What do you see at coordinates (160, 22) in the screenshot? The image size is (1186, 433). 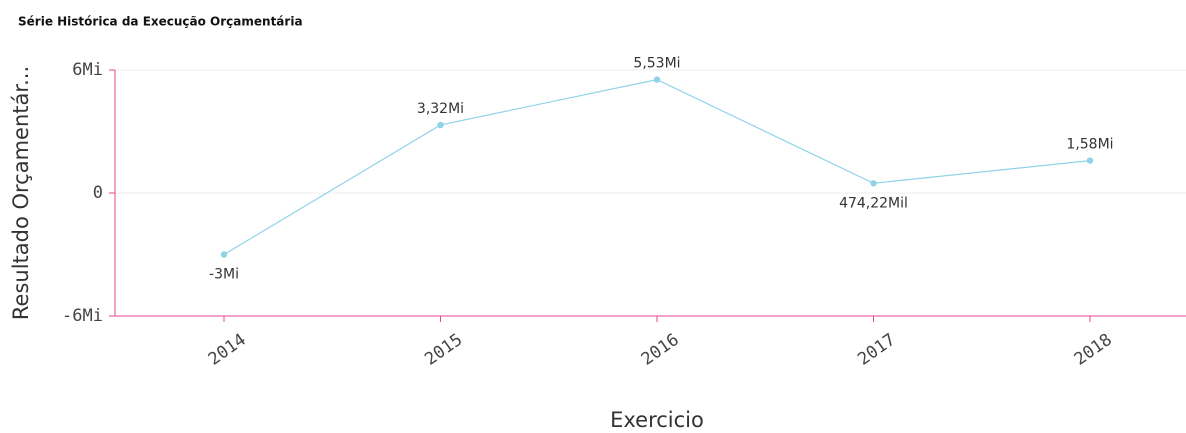 I see `chart-title: Série Histórica da Execução Orçamentária` at bounding box center [160, 22].